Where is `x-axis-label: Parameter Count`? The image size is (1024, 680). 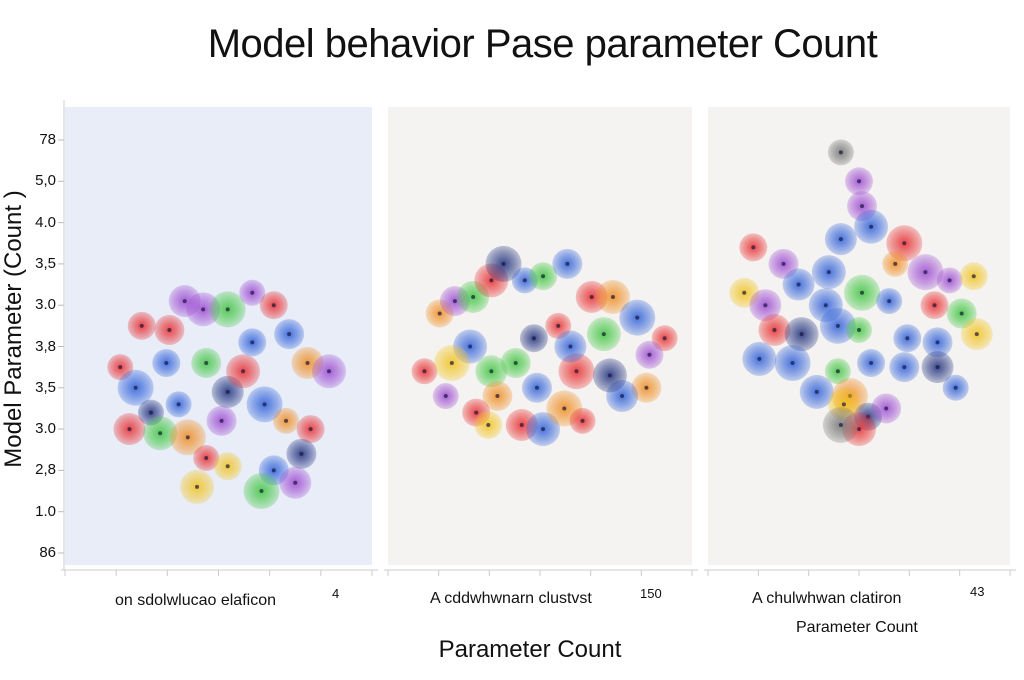 x-axis-label: Parameter Count is located at coordinates (530, 649).